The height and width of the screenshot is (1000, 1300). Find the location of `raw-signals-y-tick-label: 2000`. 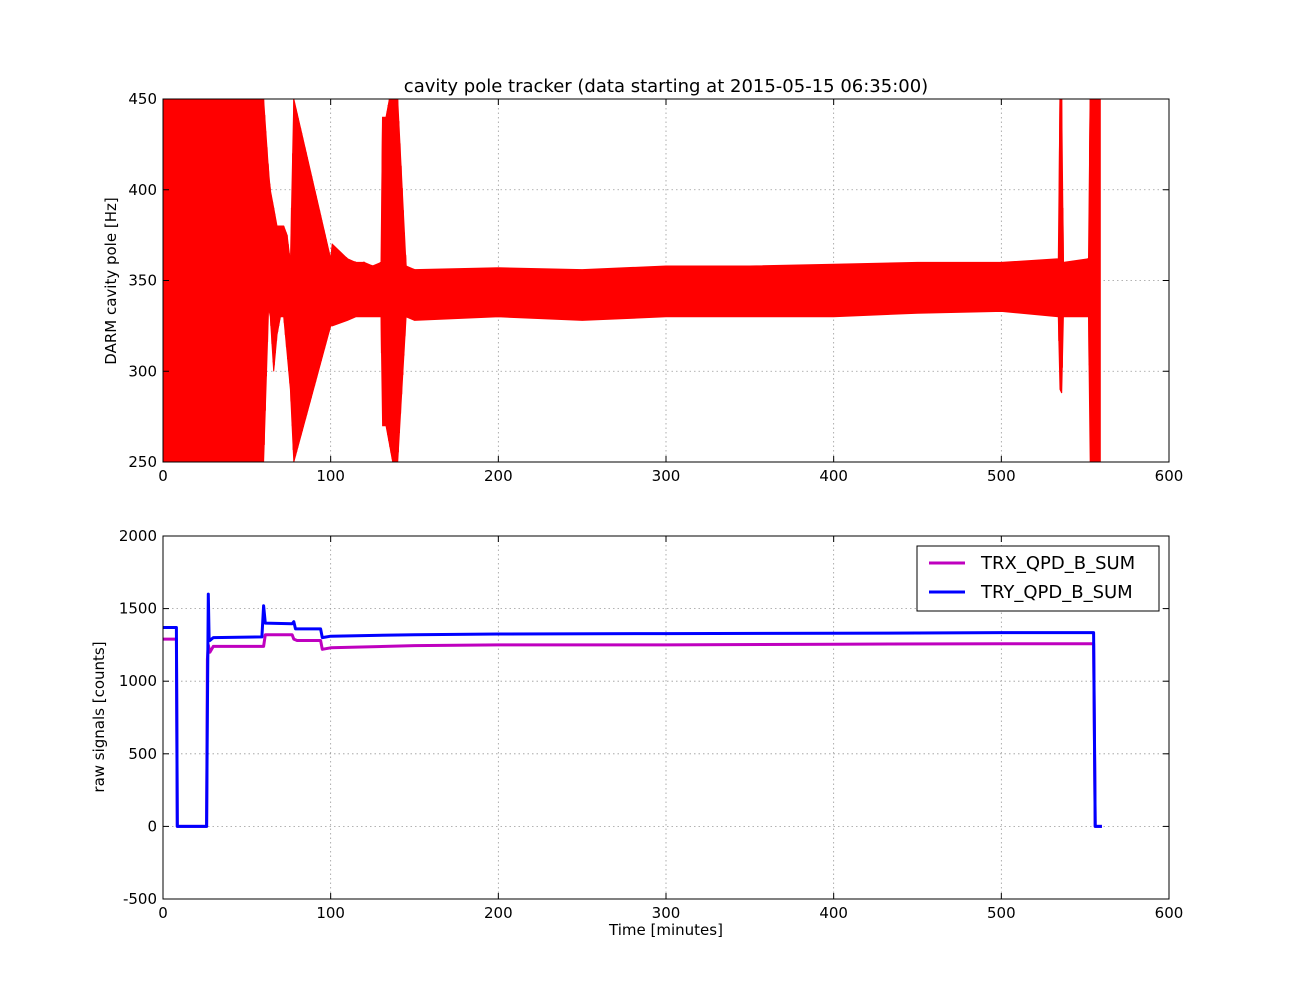

raw-signals-y-tick-label: 2000 is located at coordinates (138, 536).